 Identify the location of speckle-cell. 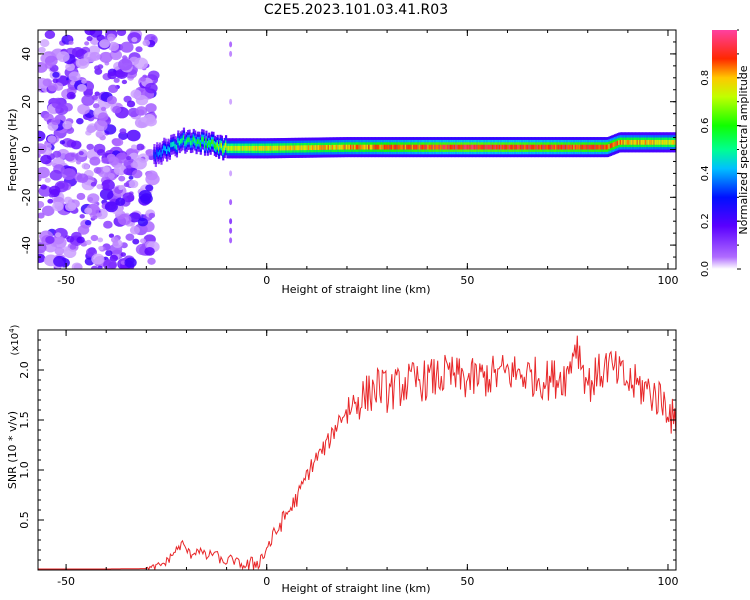
(231, 173).